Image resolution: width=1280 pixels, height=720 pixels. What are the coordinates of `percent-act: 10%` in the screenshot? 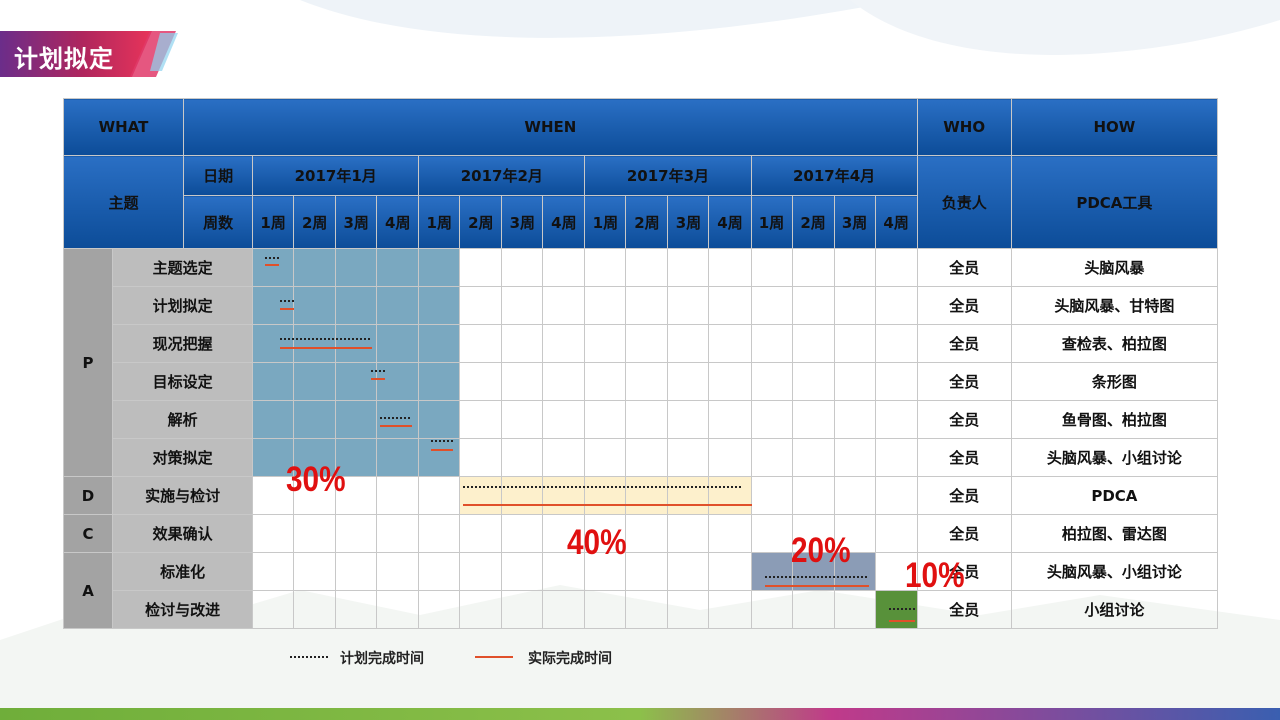 It's located at (935, 575).